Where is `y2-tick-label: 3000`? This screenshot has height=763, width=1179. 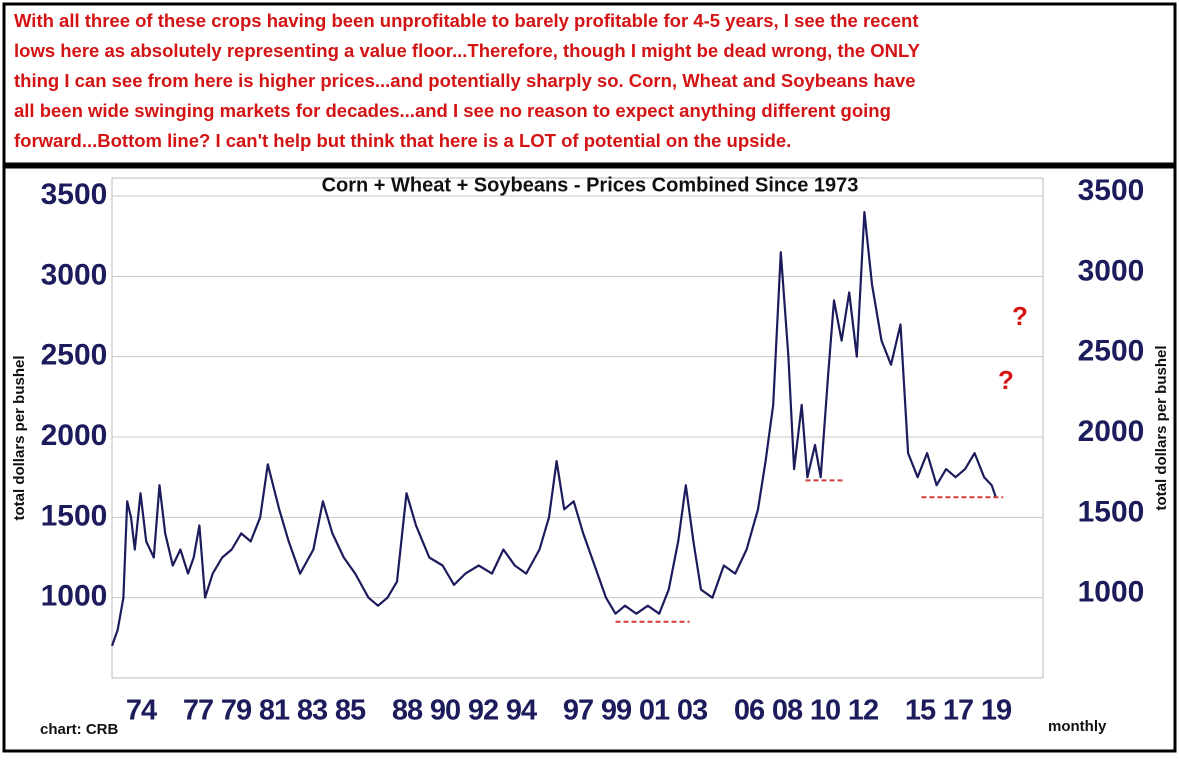
y2-tick-label: 3000 is located at coordinates (1111, 270).